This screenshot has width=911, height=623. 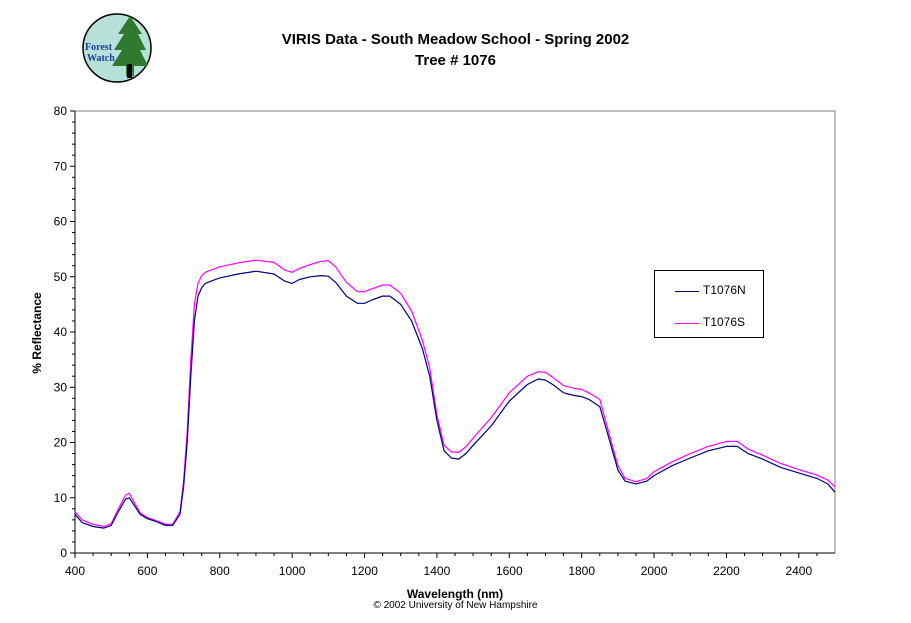 I want to click on y-tick-label: 70, so click(x=61, y=166).